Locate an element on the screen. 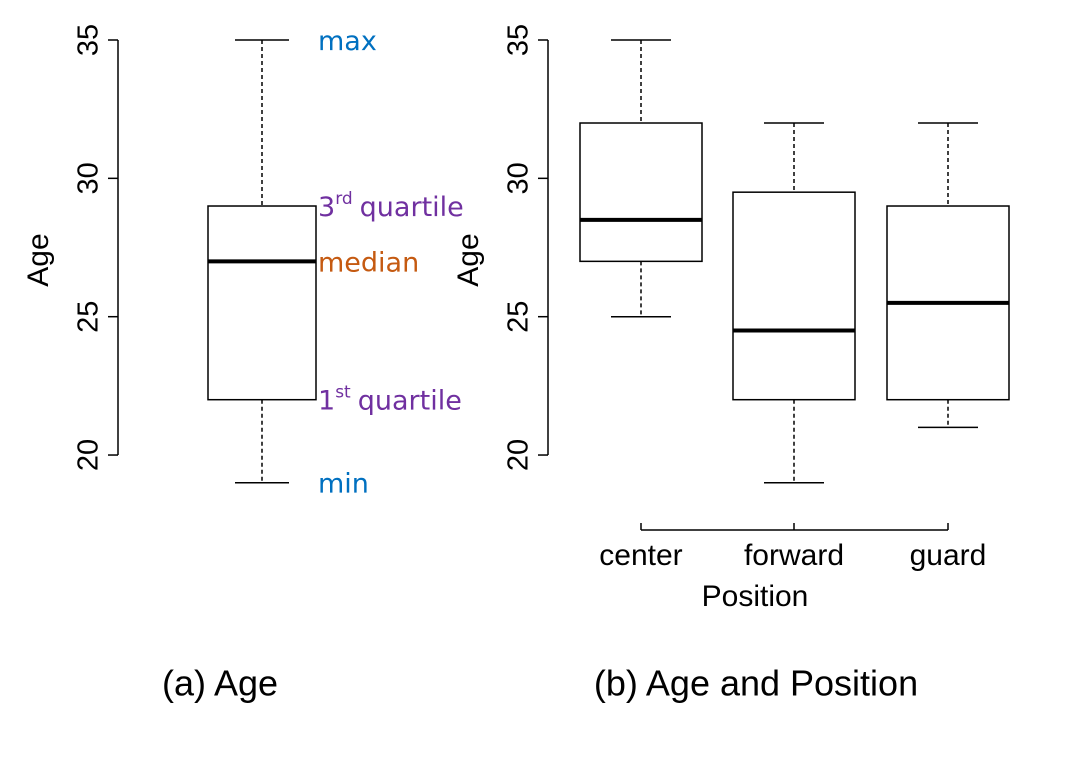 Image resolution: width=1066 pixels, height=758 pixels. annotation-text: min is located at coordinates (343, 483).